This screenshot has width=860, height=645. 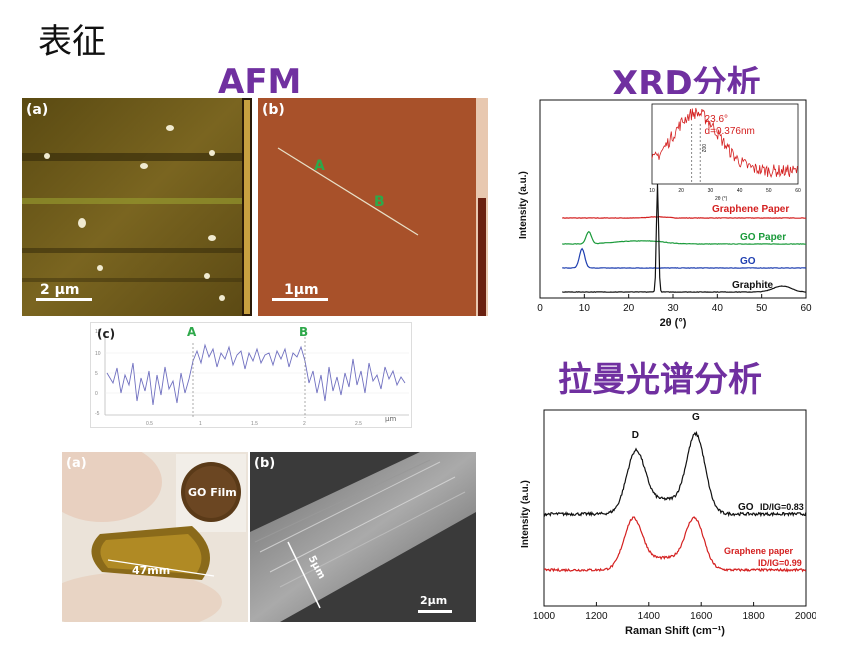 What do you see at coordinates (711, 191) in the screenshot?
I see `xrd-inset-xtick-label: 30` at bounding box center [711, 191].